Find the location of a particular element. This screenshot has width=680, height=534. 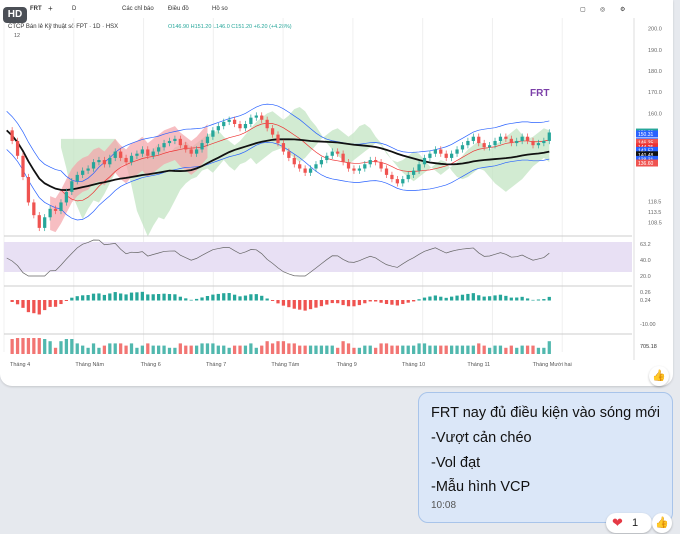

x-tick-label: Tháng 6 is located at coordinates (151, 365).